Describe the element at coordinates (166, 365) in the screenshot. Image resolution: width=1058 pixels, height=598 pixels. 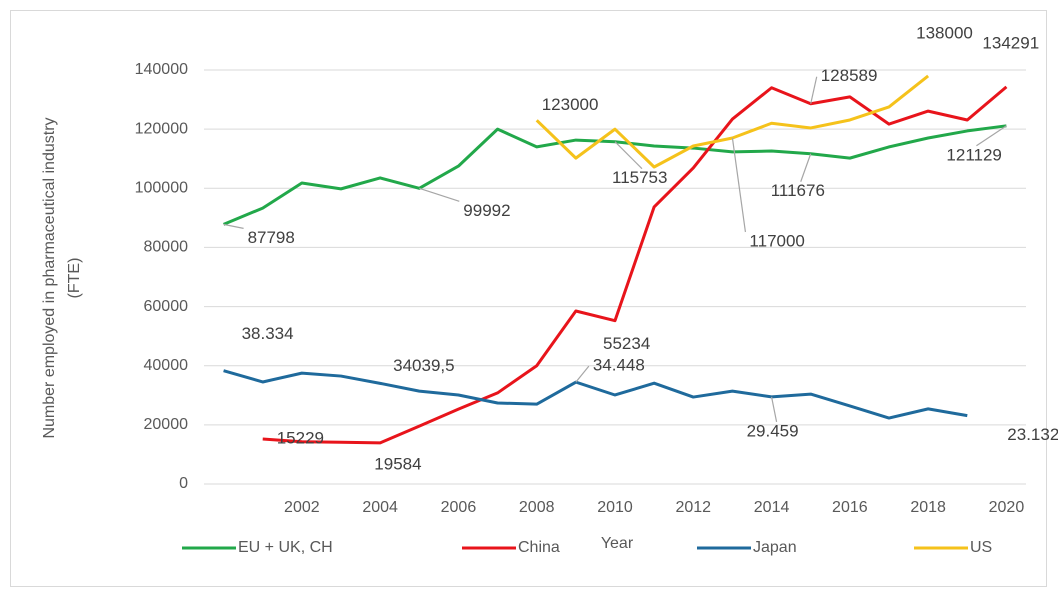
I see `y-tick-label: 40000` at that location.